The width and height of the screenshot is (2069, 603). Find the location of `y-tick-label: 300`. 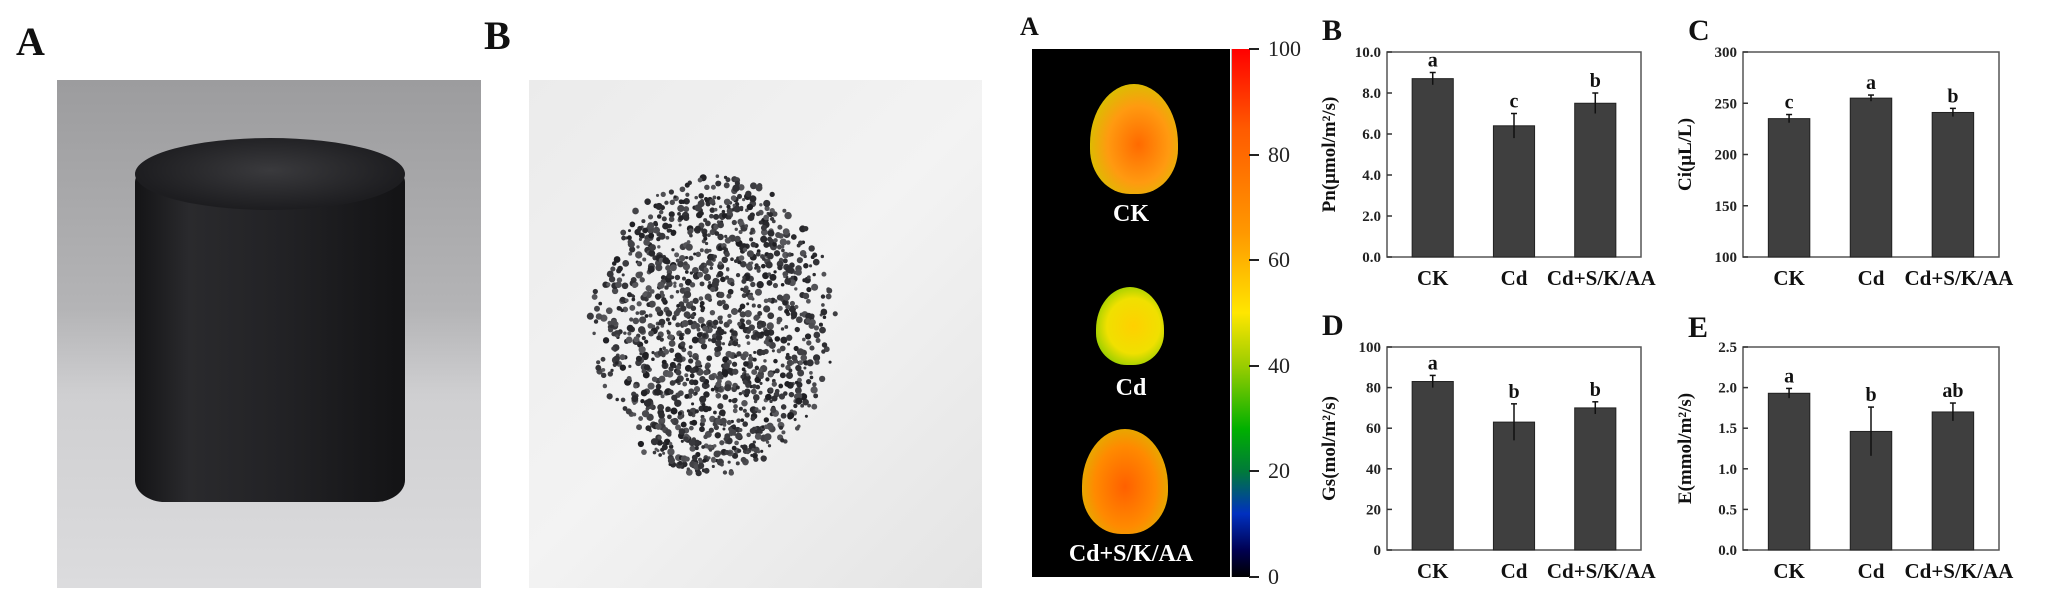

y-tick-label: 300 is located at coordinates (1726, 53).